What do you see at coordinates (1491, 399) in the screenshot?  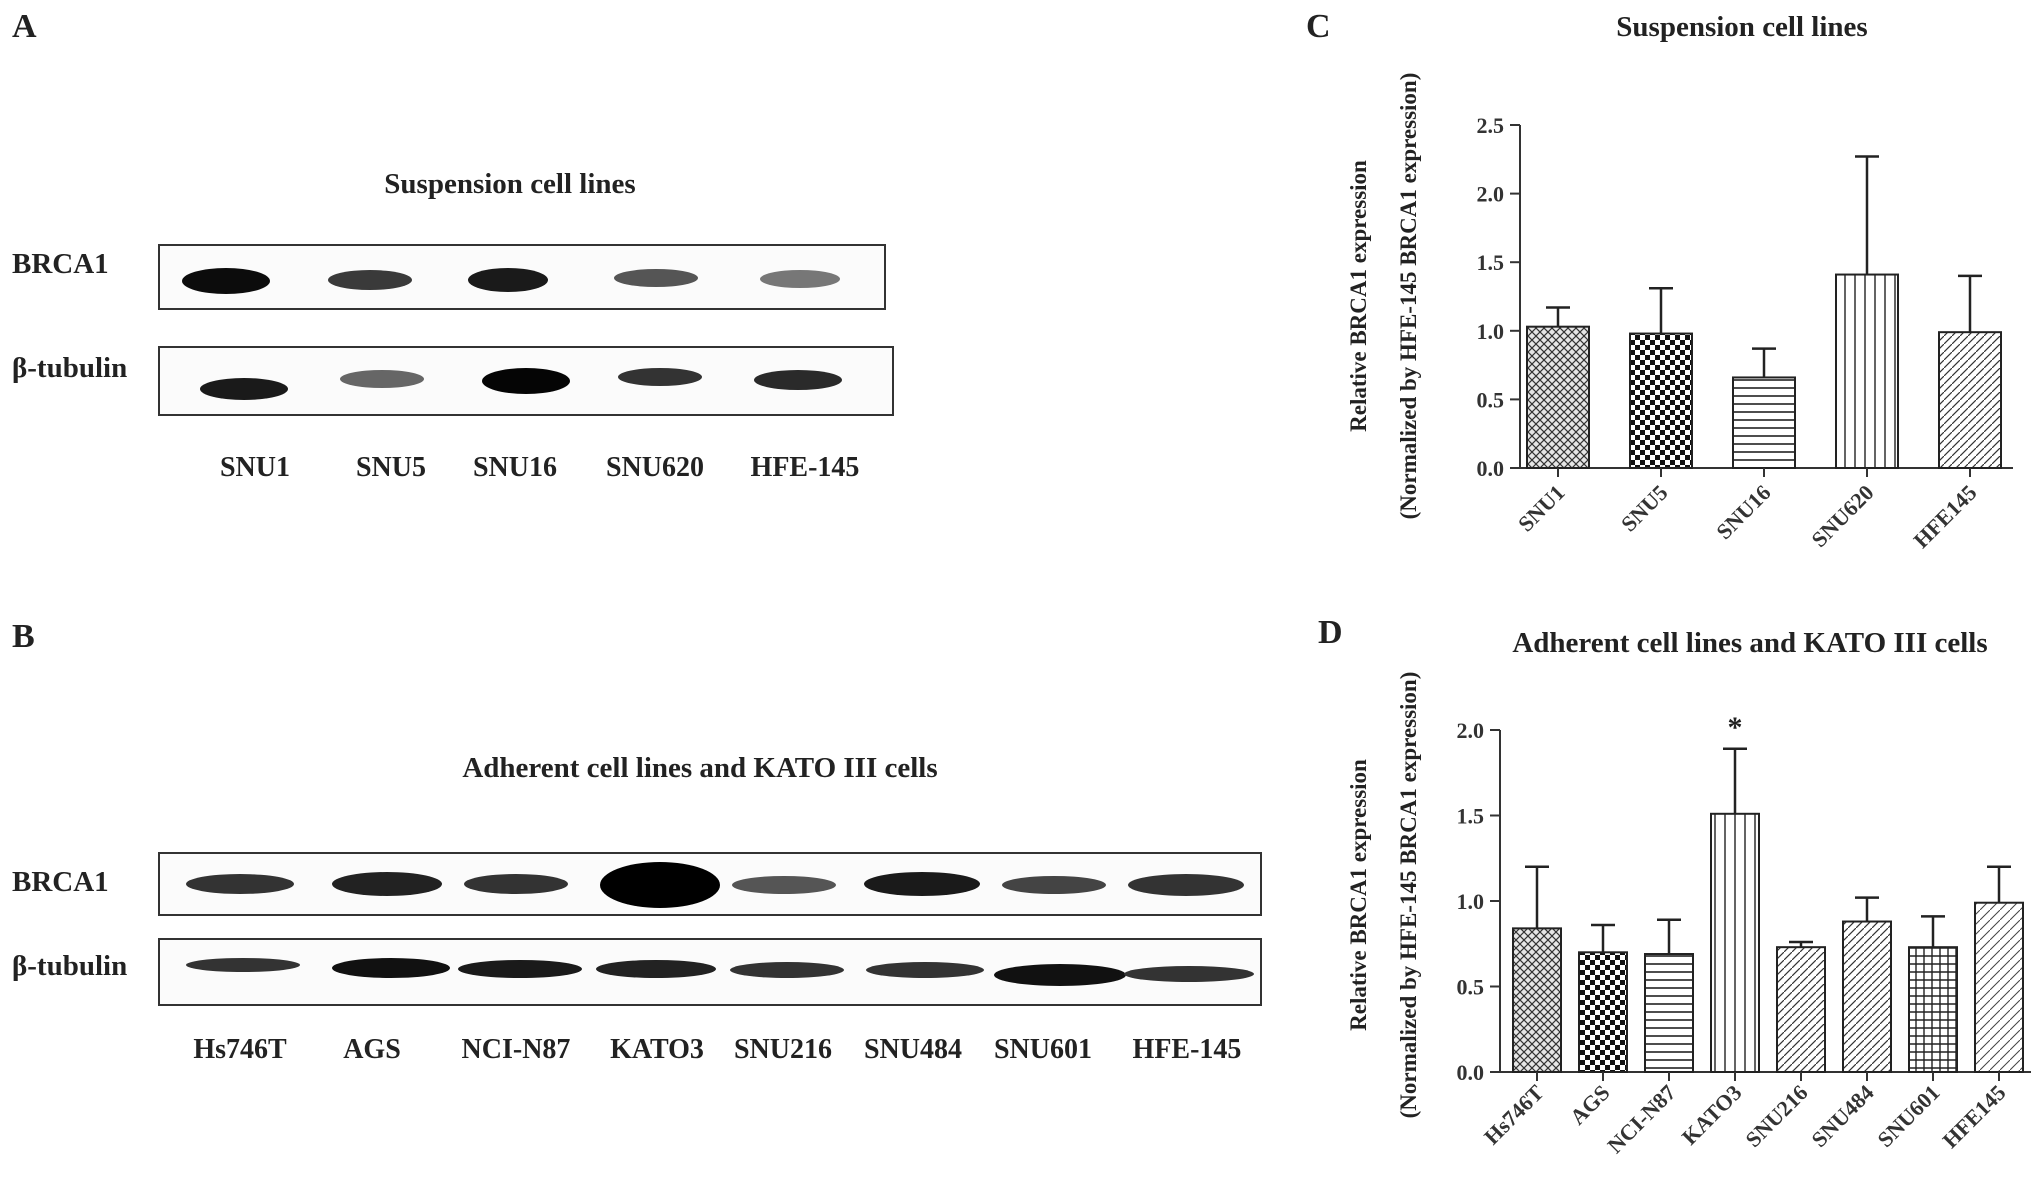 I see `chart-c-ytick-label: 0.5` at bounding box center [1491, 399].